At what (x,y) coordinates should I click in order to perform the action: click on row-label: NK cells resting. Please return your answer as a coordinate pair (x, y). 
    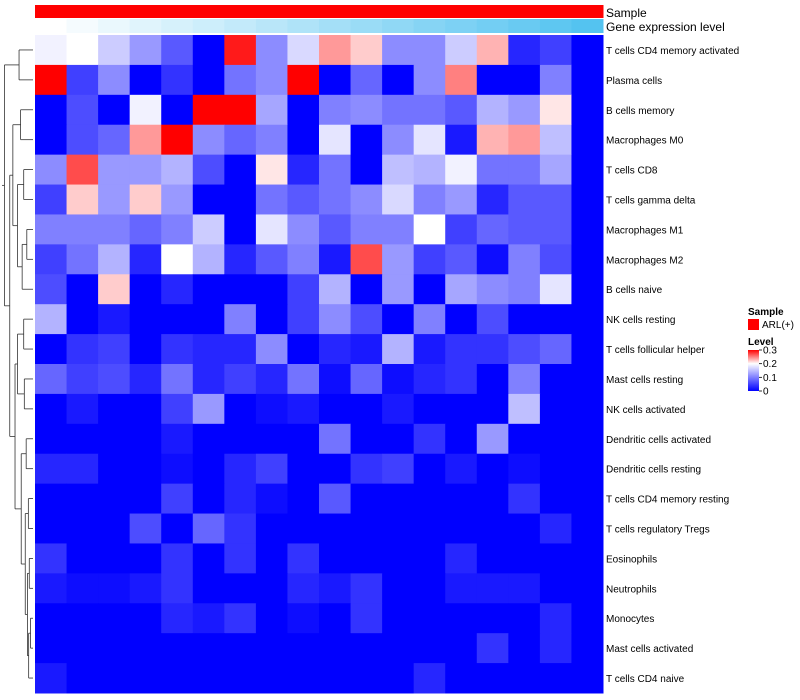
    Looking at the image, I should click on (640, 320).